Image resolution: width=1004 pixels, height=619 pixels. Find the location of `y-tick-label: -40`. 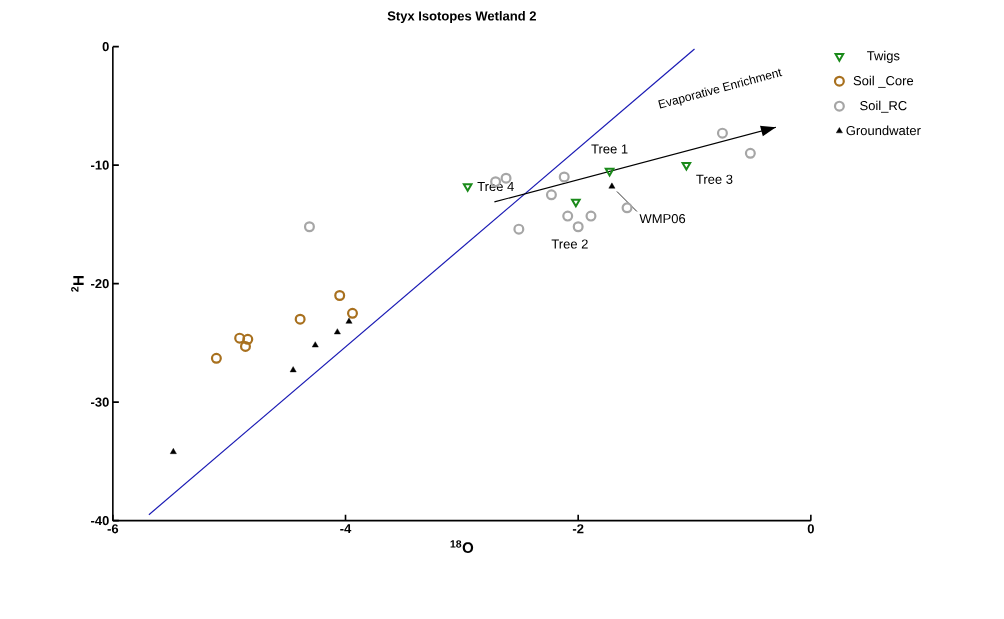

y-tick-label: -40 is located at coordinates (100, 521).